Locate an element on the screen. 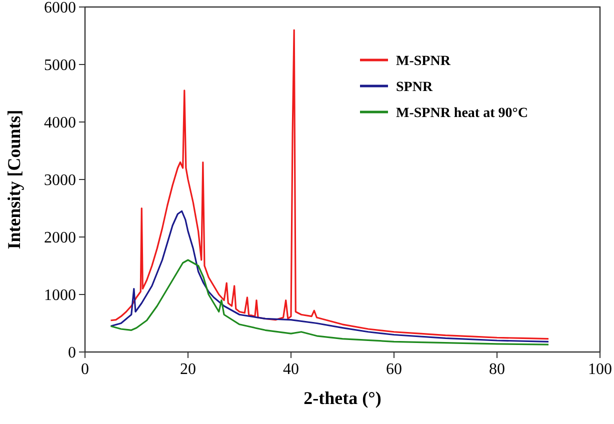 This screenshot has width=614, height=424. x-tick-label: 100 is located at coordinates (600, 369).